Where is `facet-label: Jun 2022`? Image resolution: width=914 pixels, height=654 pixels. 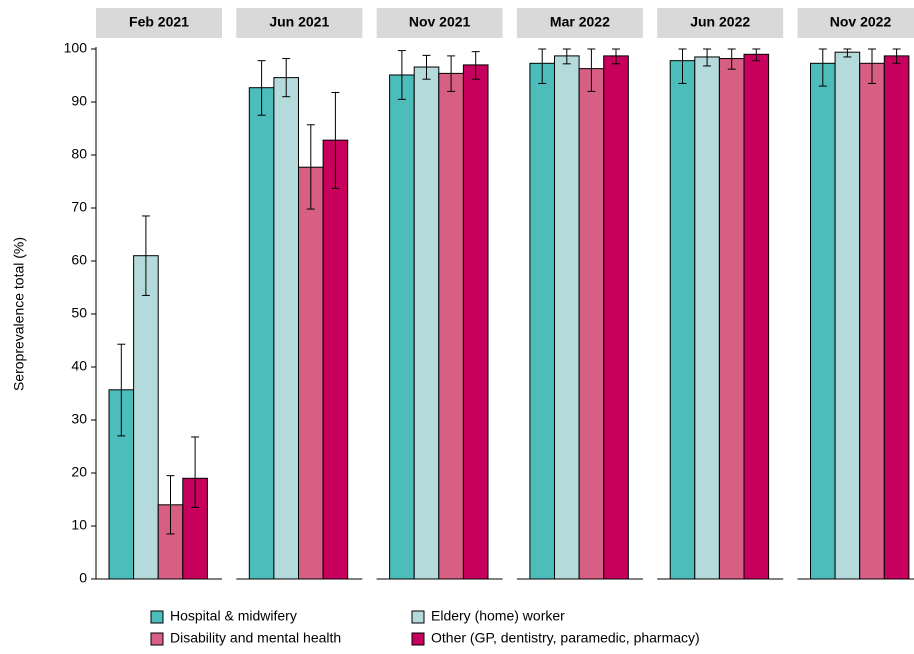
facet-label: Jun 2022 is located at coordinates (720, 22).